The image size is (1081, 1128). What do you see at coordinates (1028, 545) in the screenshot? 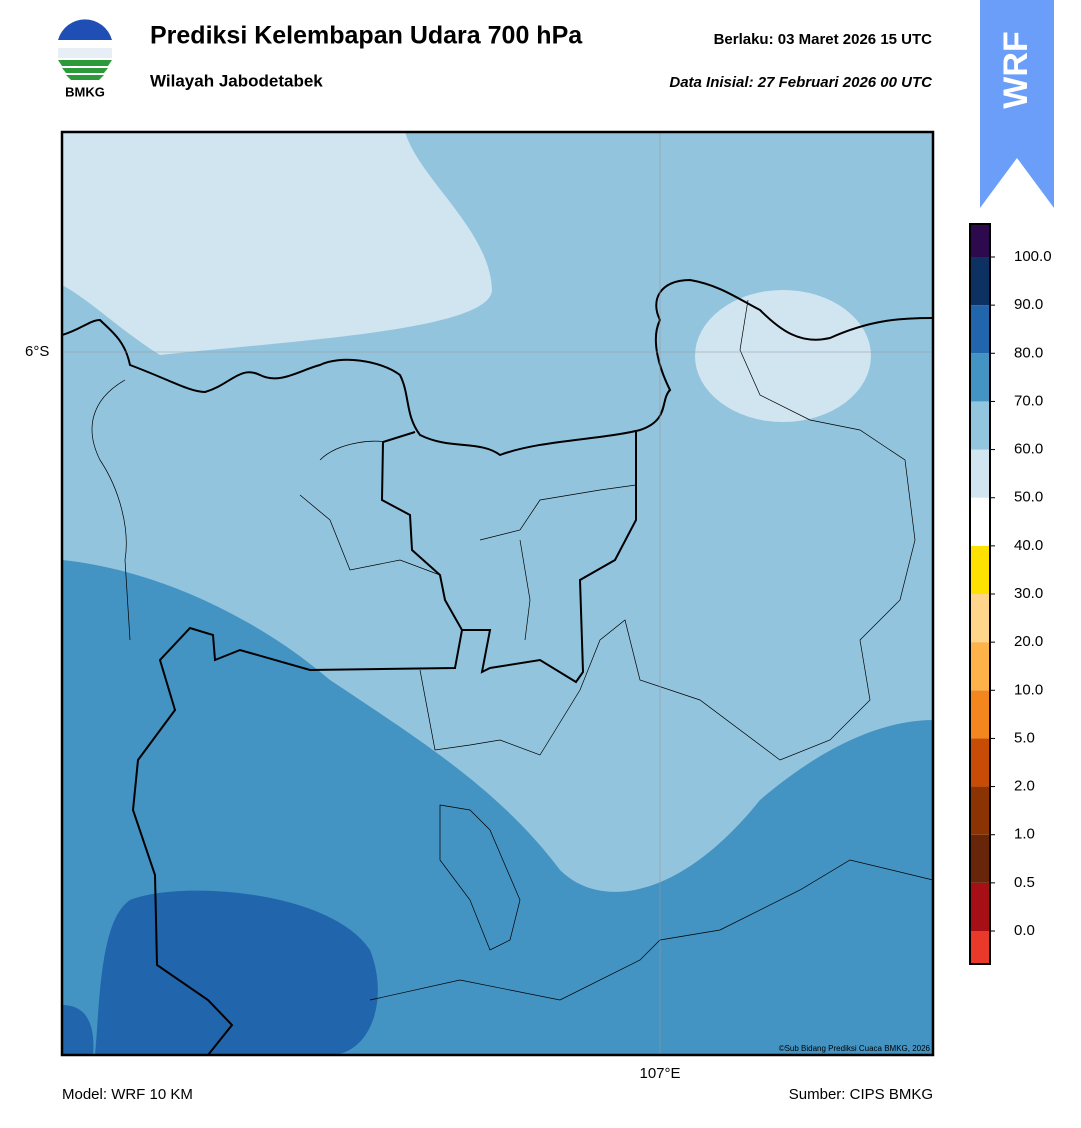
I see `colorbar-label: 40.0` at bounding box center [1028, 545].